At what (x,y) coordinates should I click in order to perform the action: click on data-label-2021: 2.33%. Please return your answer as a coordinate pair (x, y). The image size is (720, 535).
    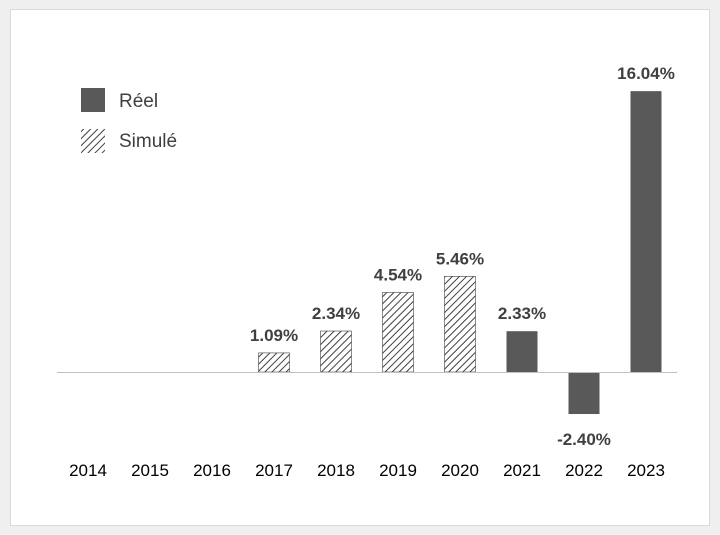
    Looking at the image, I should click on (522, 313).